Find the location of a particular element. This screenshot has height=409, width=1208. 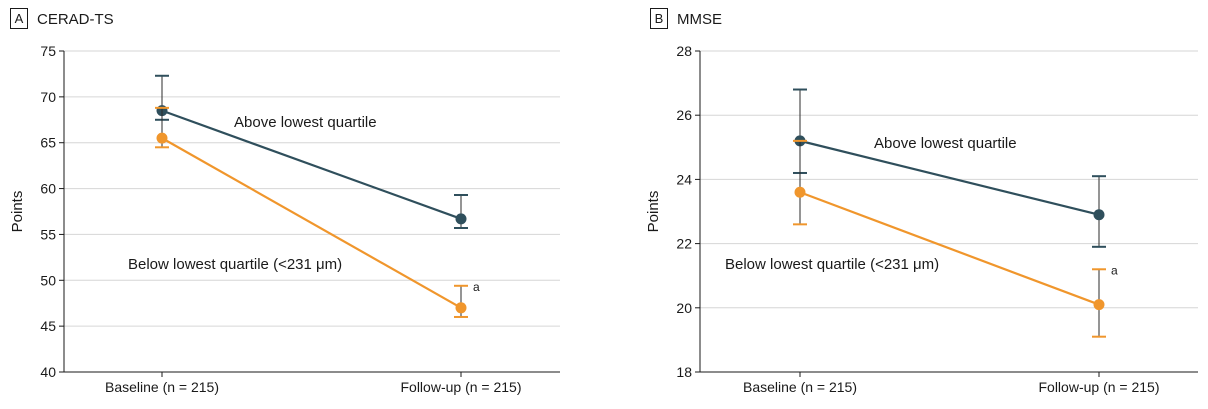

y-tick-label: 75 is located at coordinates (48, 51).